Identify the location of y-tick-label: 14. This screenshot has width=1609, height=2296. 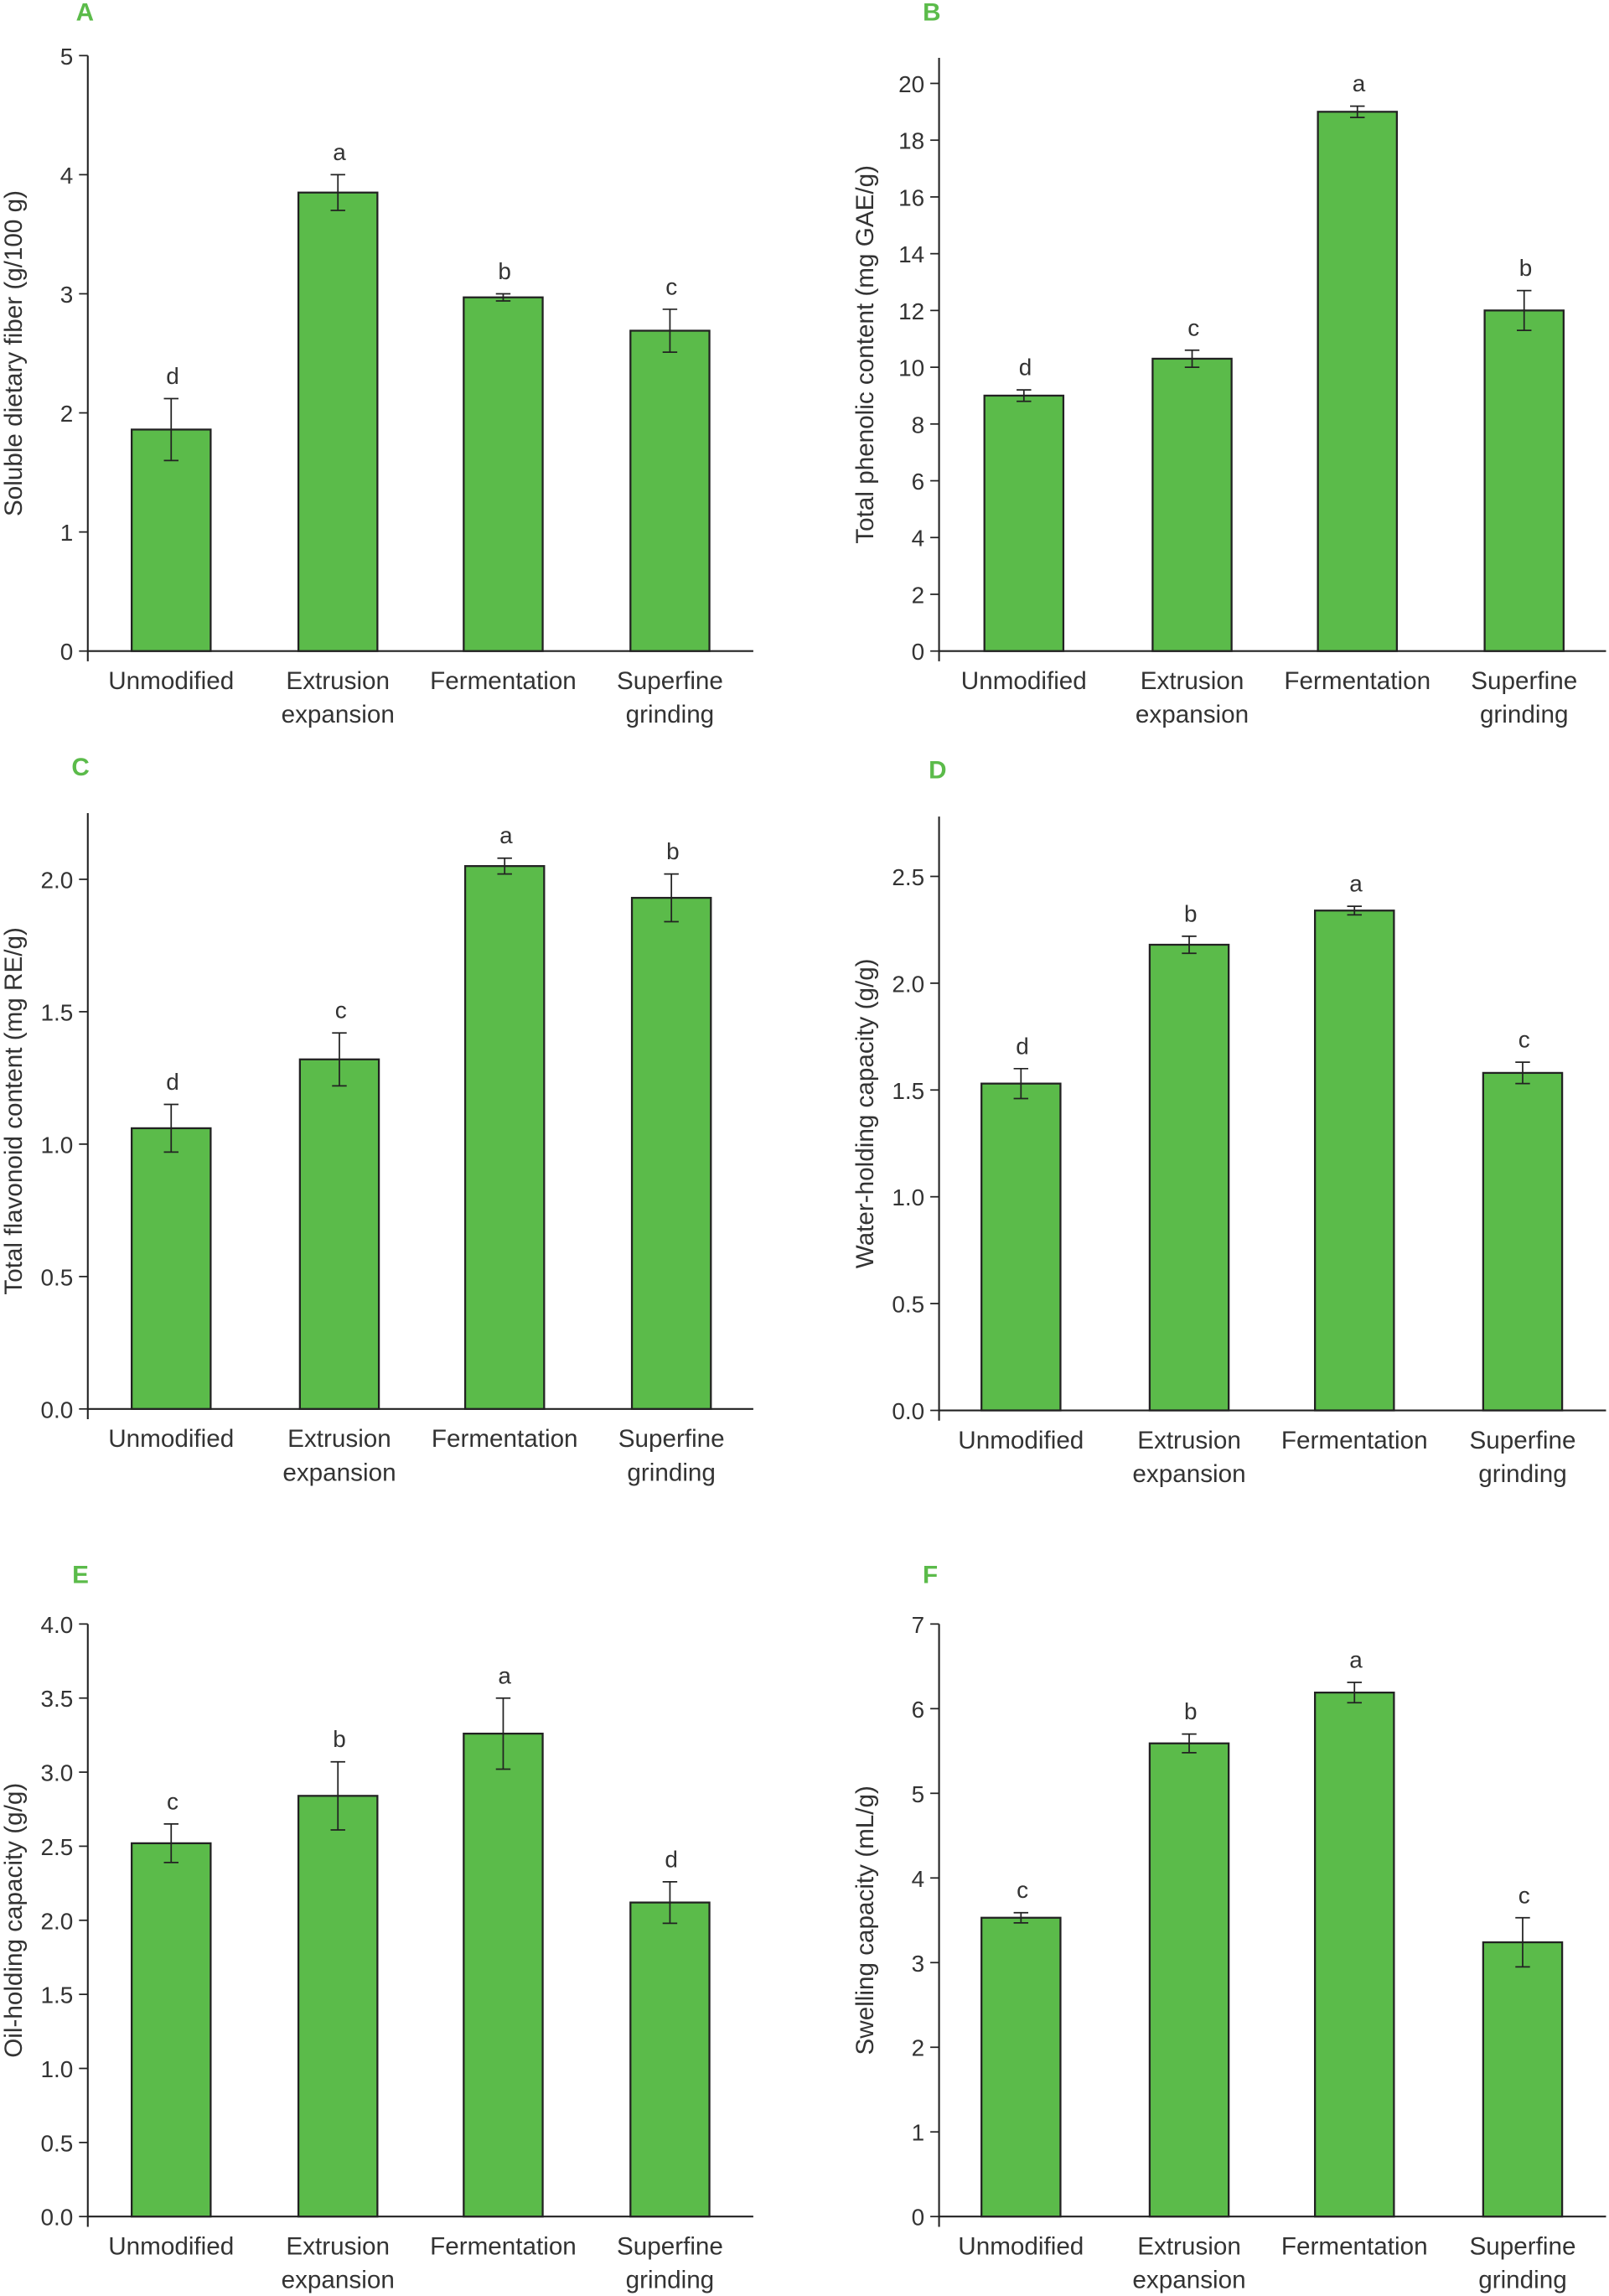
(911, 254).